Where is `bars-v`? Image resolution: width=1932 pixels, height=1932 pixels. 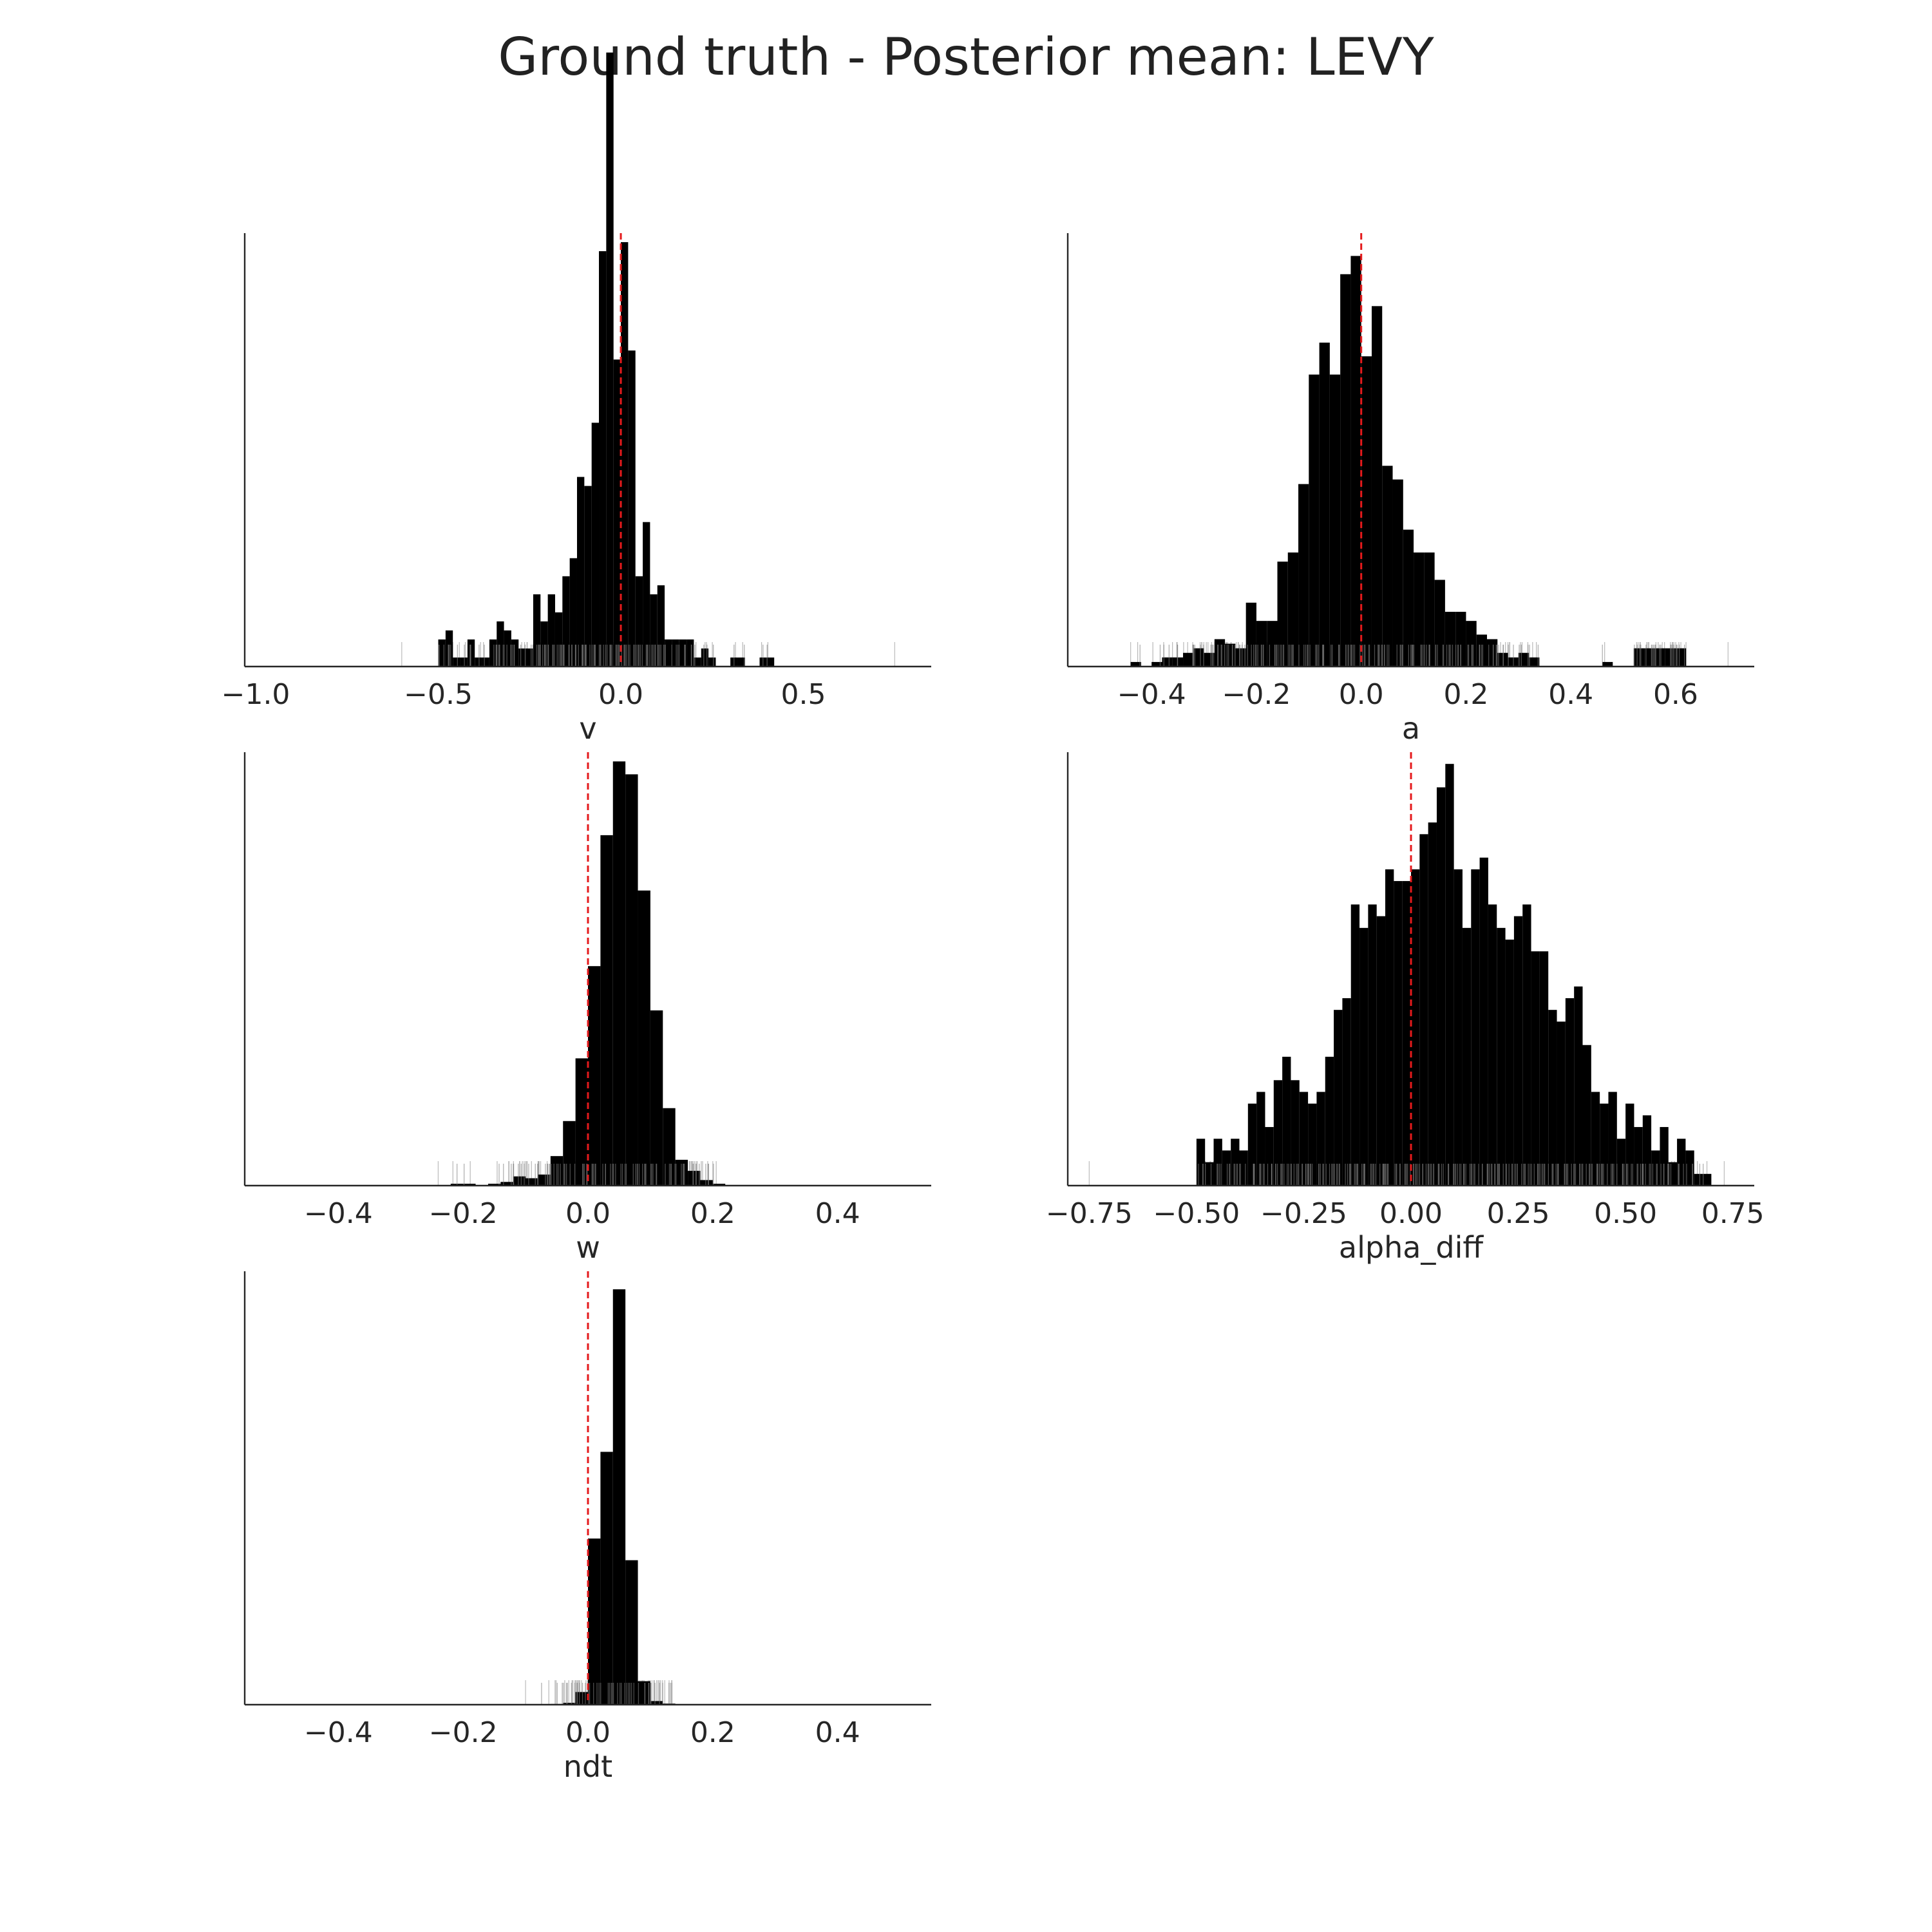
bars-v is located at coordinates (606, 359).